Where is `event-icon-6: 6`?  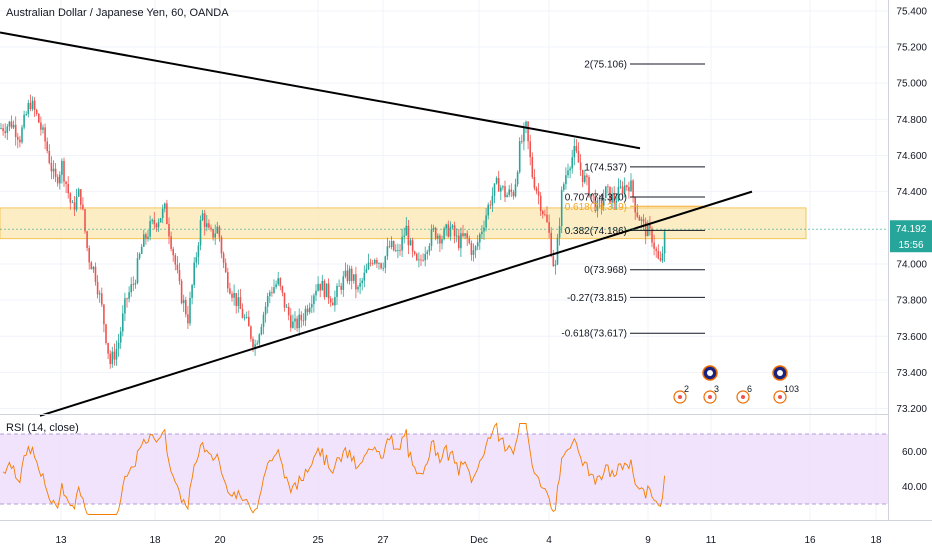 event-icon-6: 6 is located at coordinates (744, 394).